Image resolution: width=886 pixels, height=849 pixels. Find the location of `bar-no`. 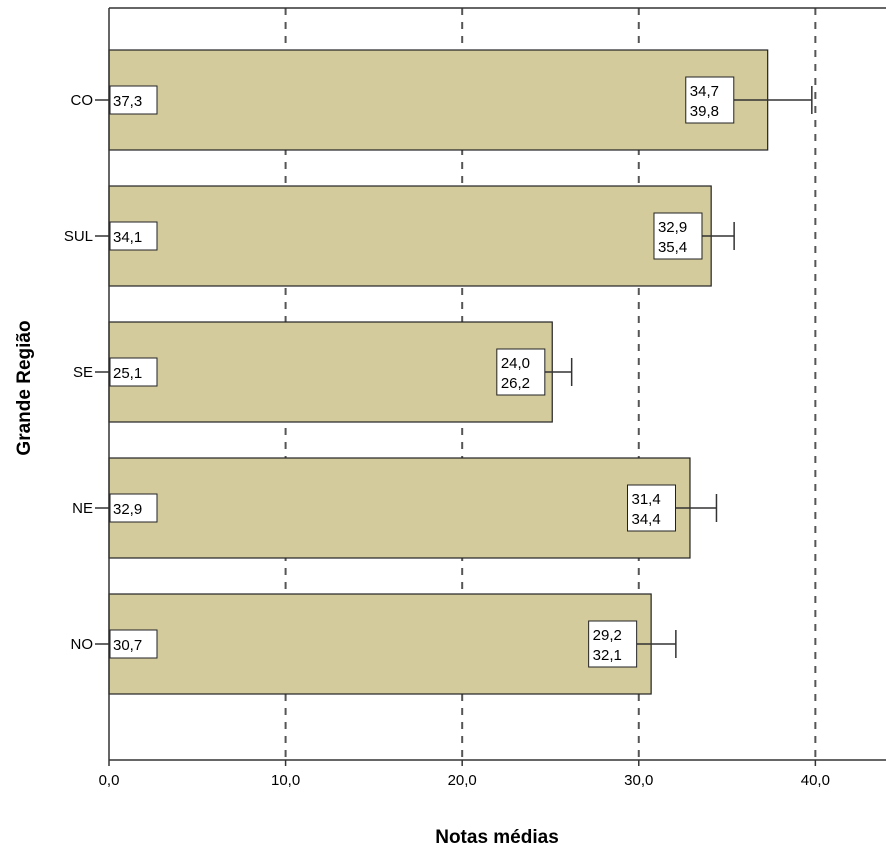

bar-no is located at coordinates (380, 644).